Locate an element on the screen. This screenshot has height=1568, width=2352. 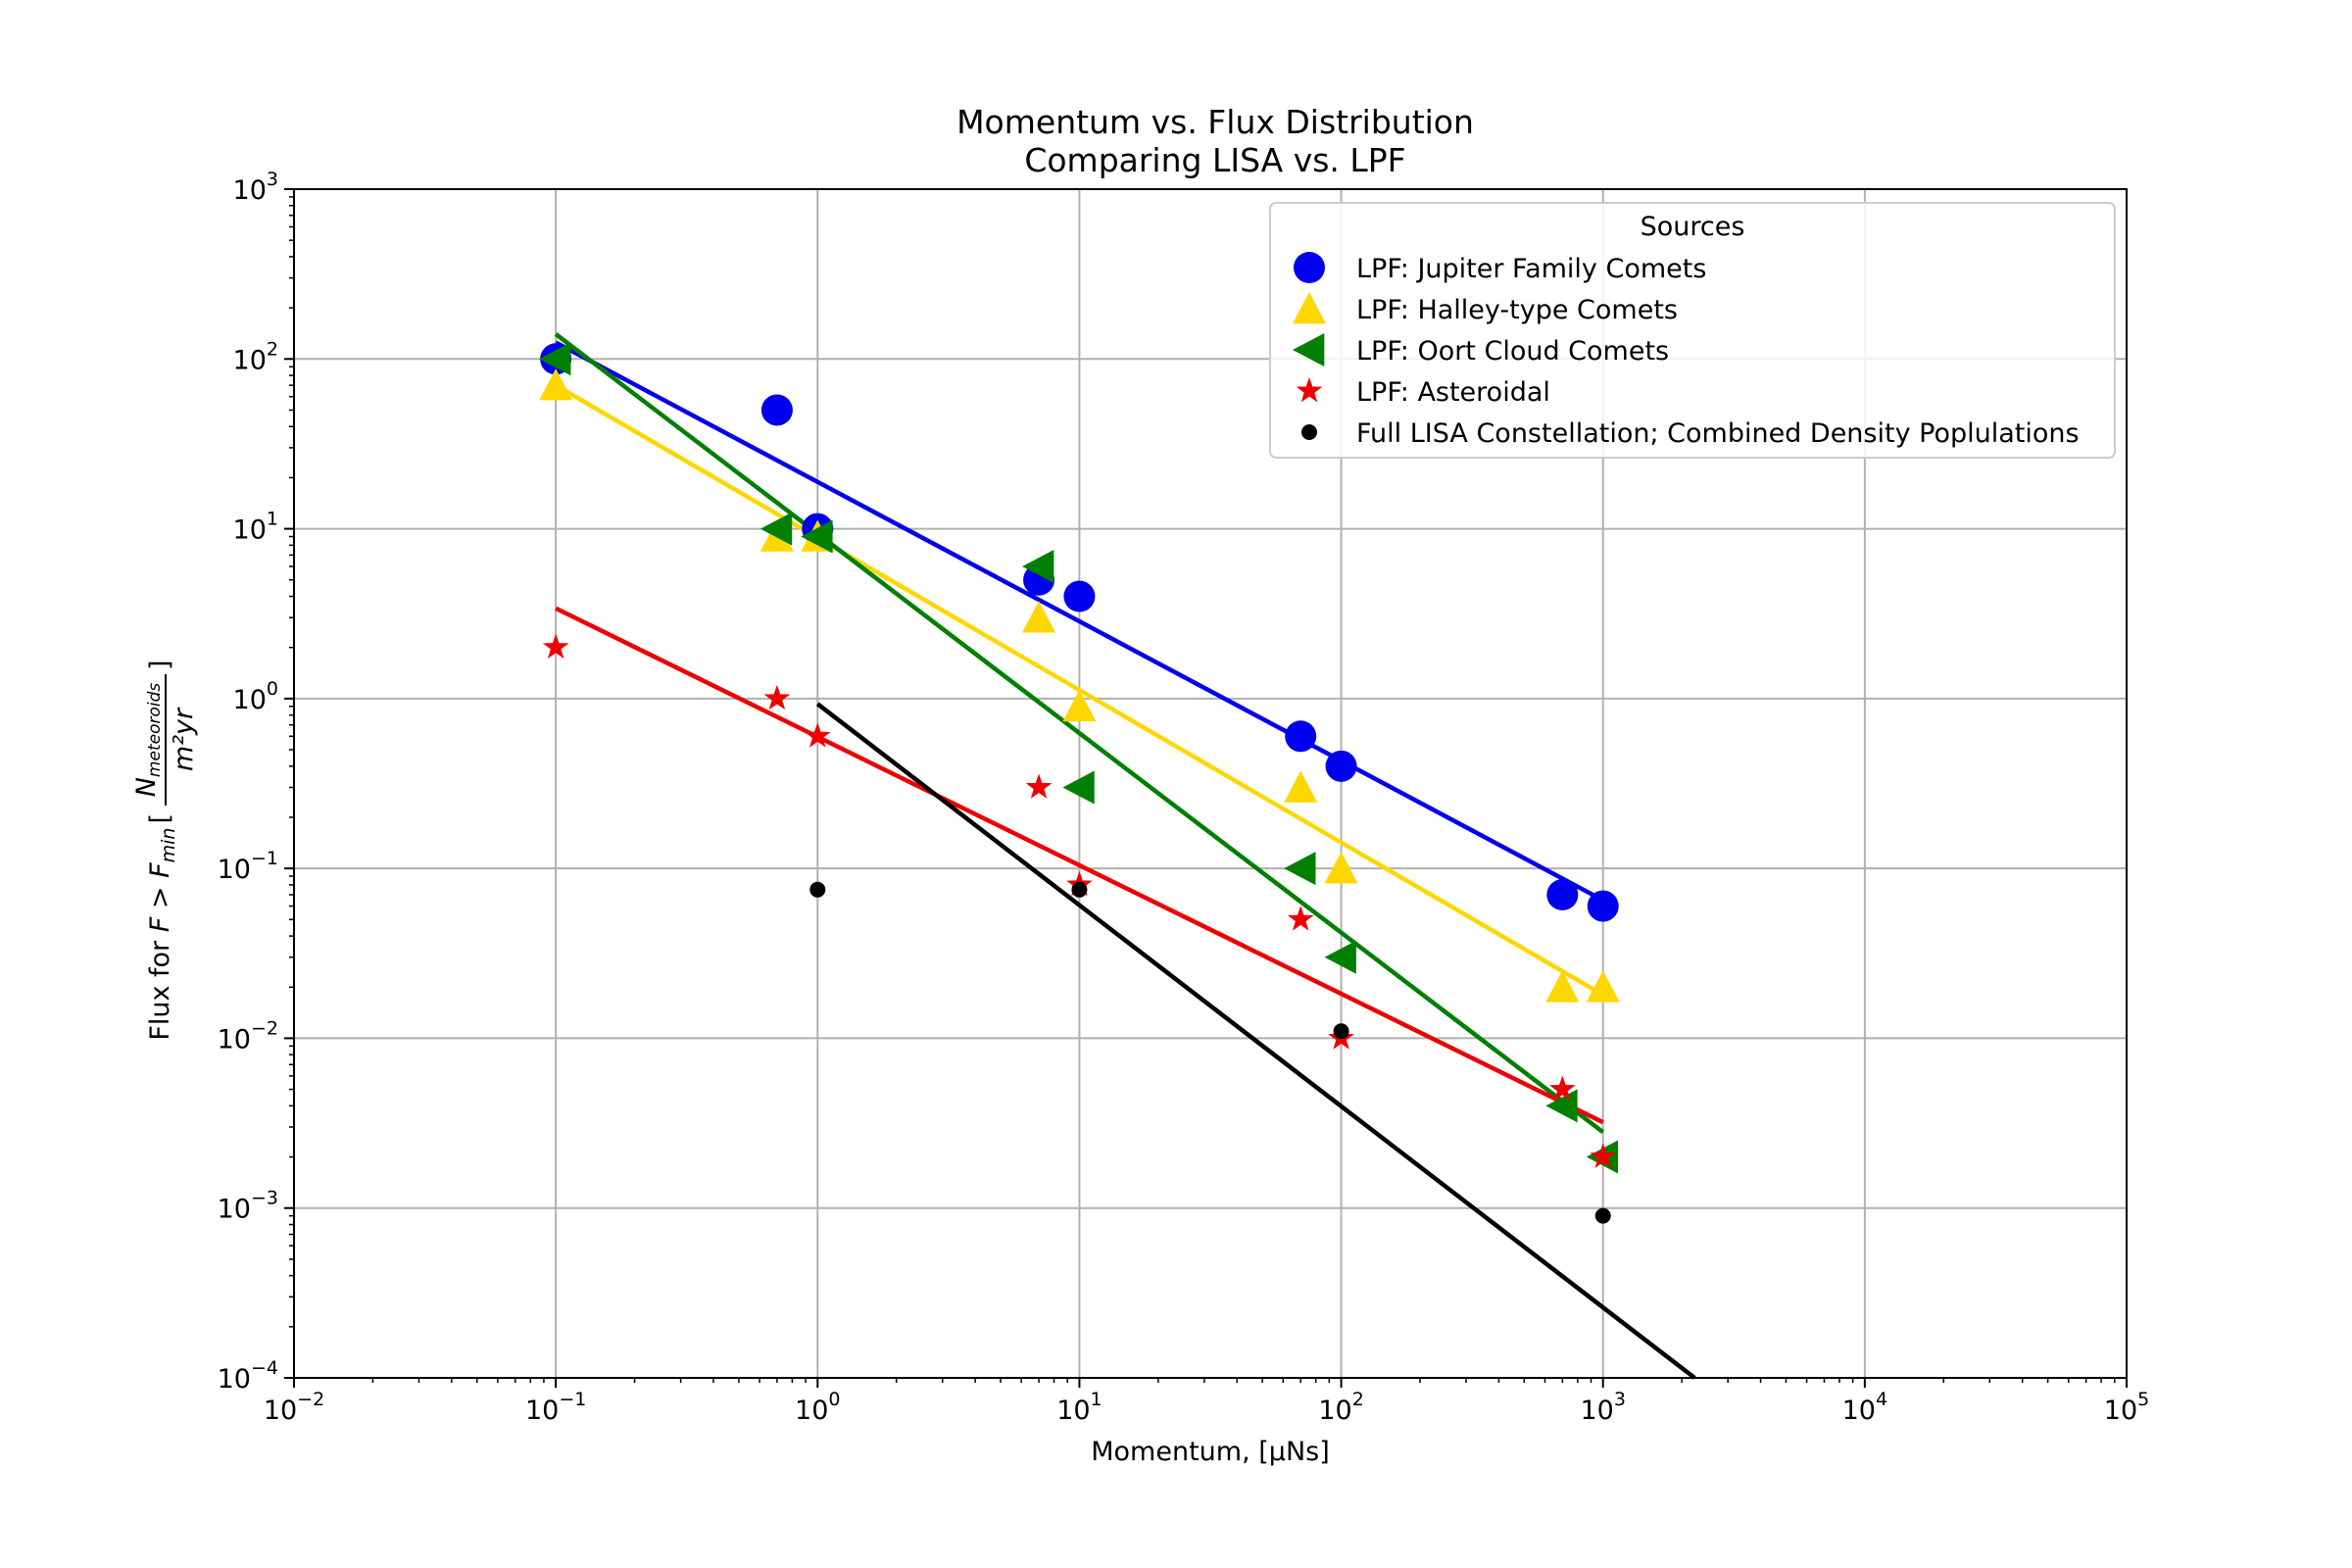
y-axis-label-math: F > F is located at coordinates (160, 897).